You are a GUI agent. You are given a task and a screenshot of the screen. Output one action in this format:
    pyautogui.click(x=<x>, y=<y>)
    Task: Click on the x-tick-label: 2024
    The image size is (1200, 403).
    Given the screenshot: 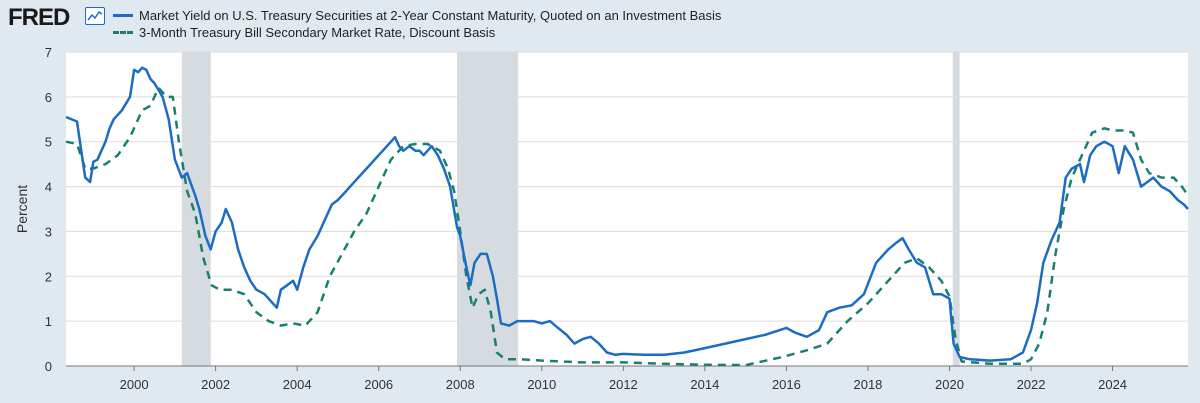 What is the action you would take?
    pyautogui.click(x=1112, y=384)
    